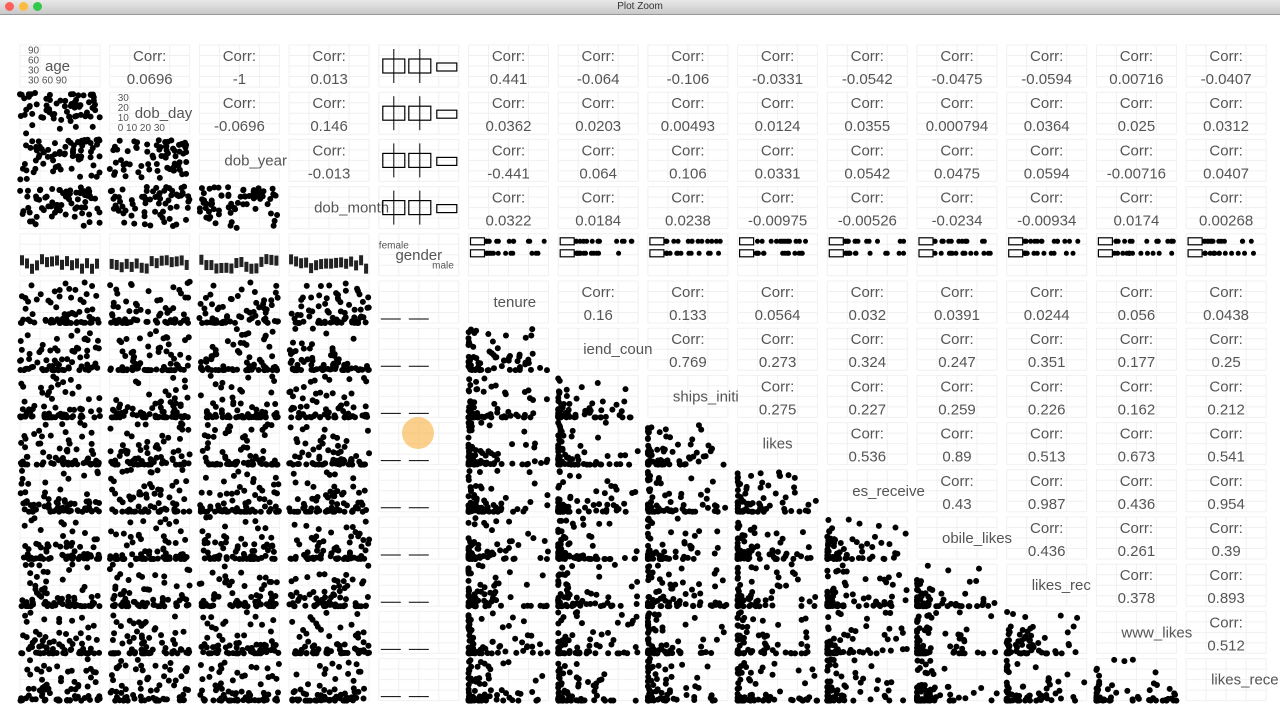 The image size is (1280, 720). What do you see at coordinates (1137, 126) in the screenshot?
I see `corr-value: 0.025` at bounding box center [1137, 126].